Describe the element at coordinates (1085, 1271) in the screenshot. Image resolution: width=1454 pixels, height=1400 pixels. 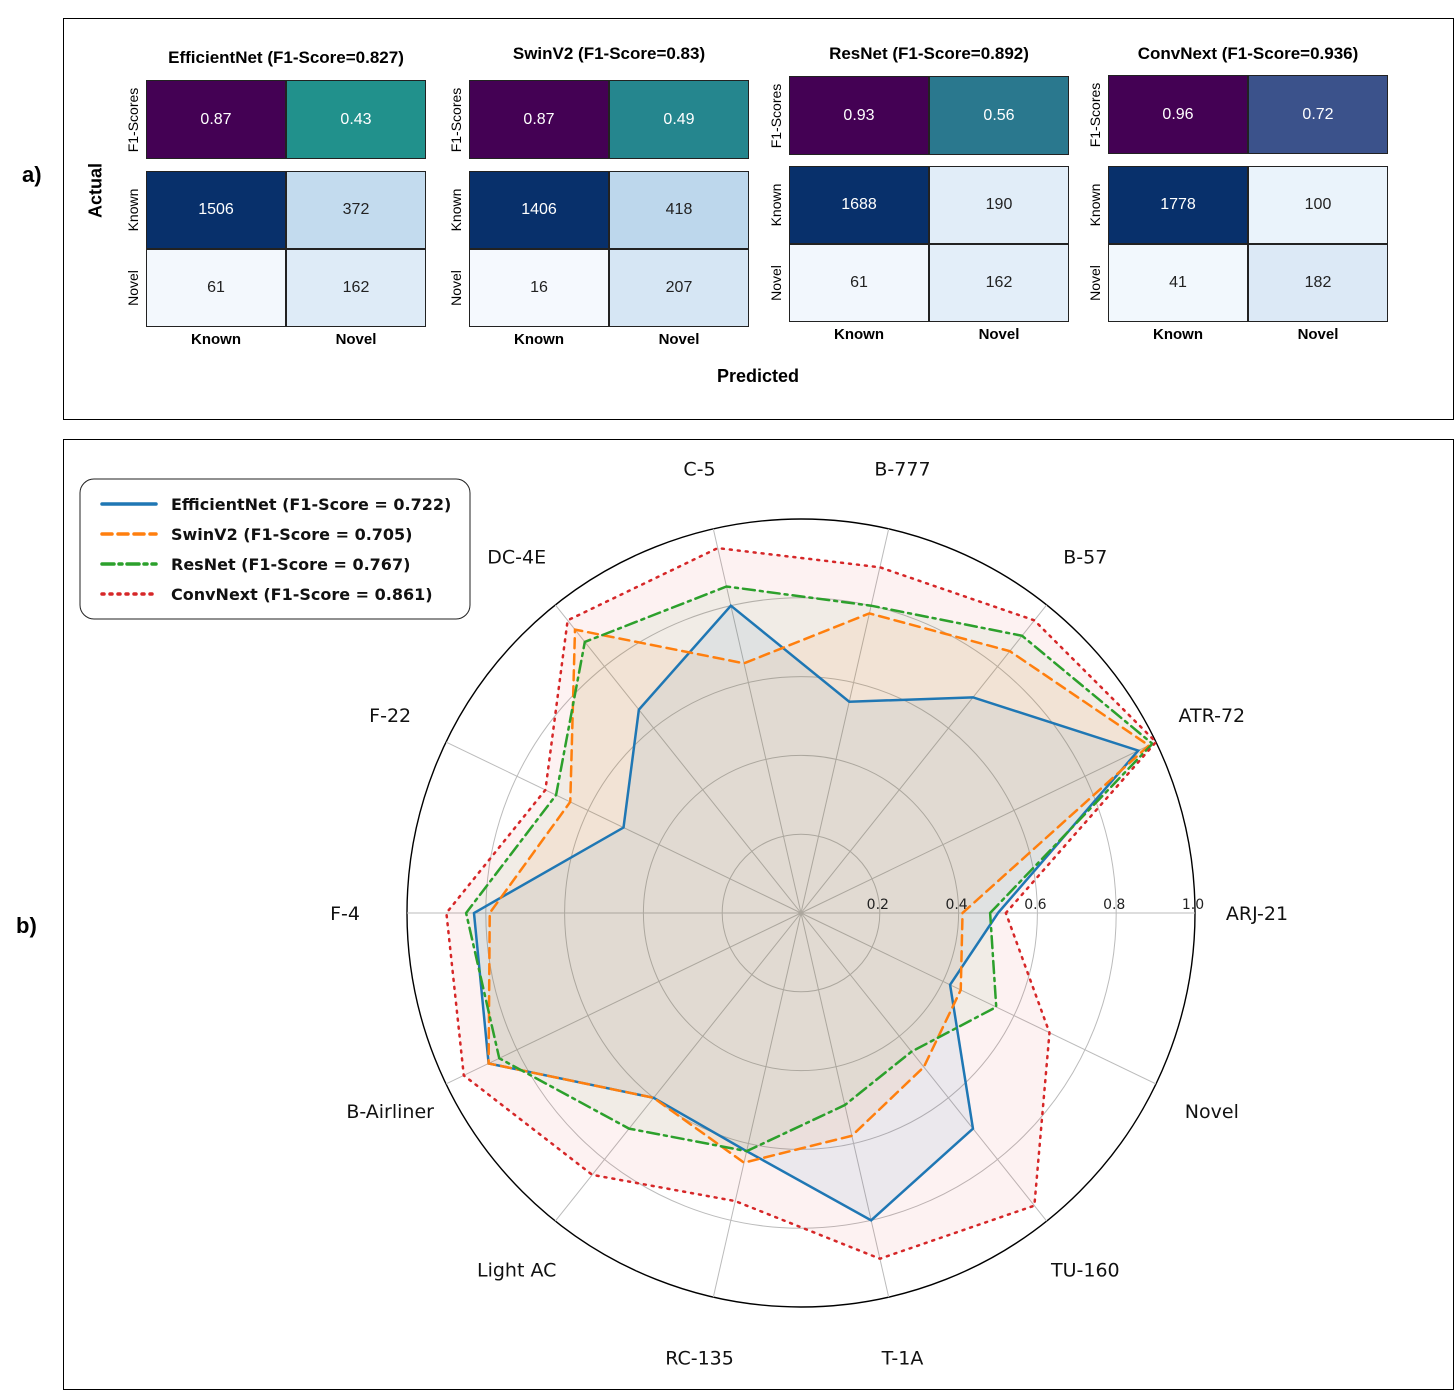
I see `category-label: TU-160` at that location.